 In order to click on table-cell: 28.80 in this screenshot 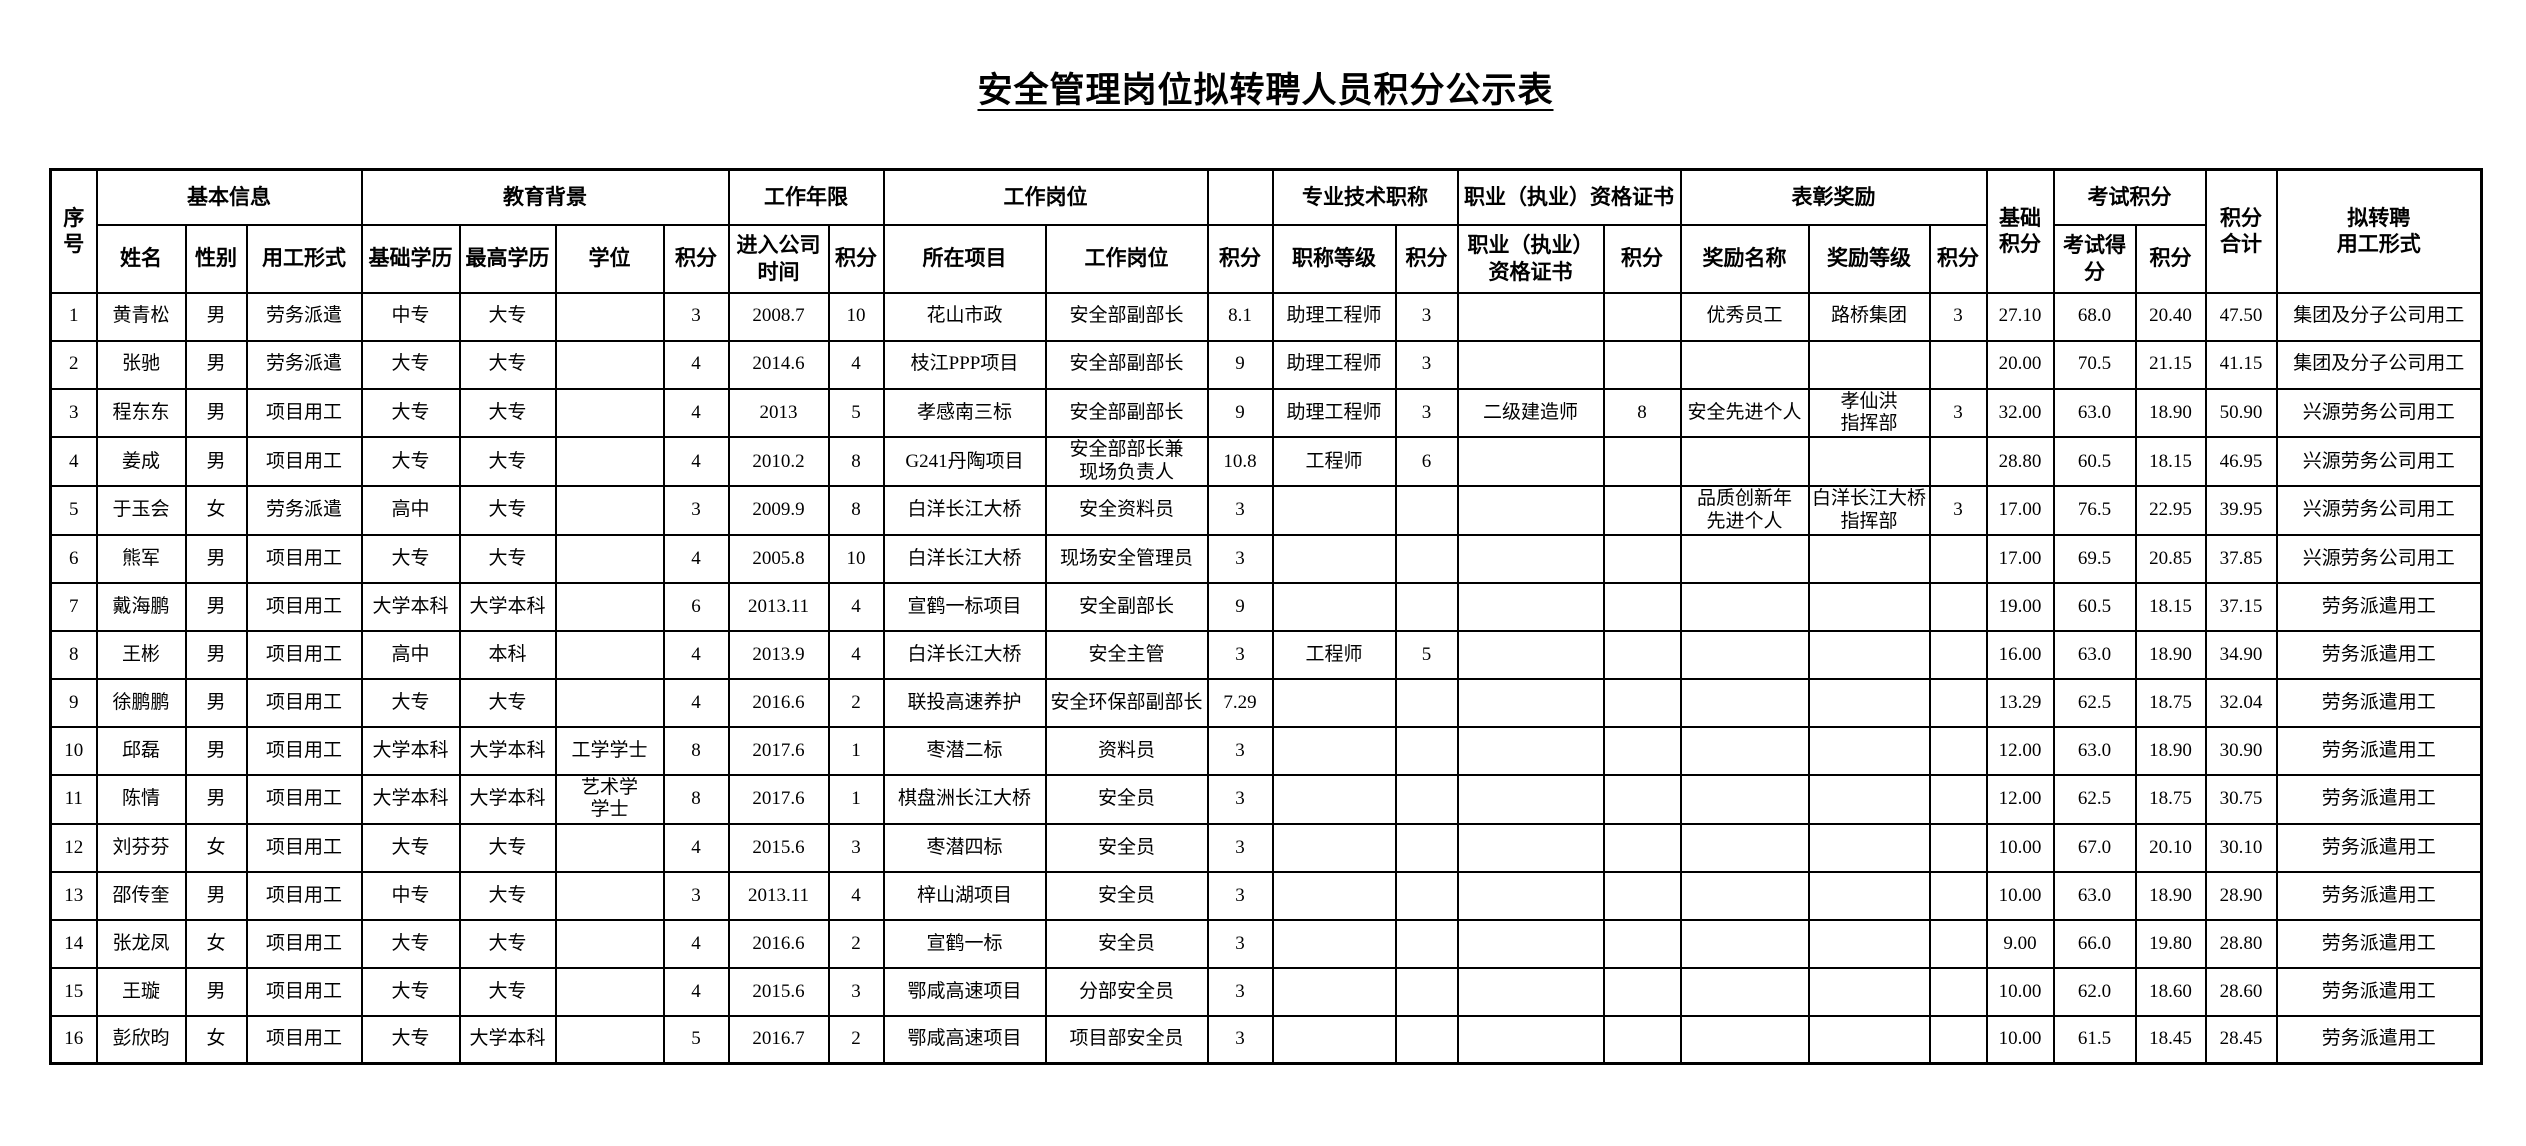, I will do `click(2020, 462)`.